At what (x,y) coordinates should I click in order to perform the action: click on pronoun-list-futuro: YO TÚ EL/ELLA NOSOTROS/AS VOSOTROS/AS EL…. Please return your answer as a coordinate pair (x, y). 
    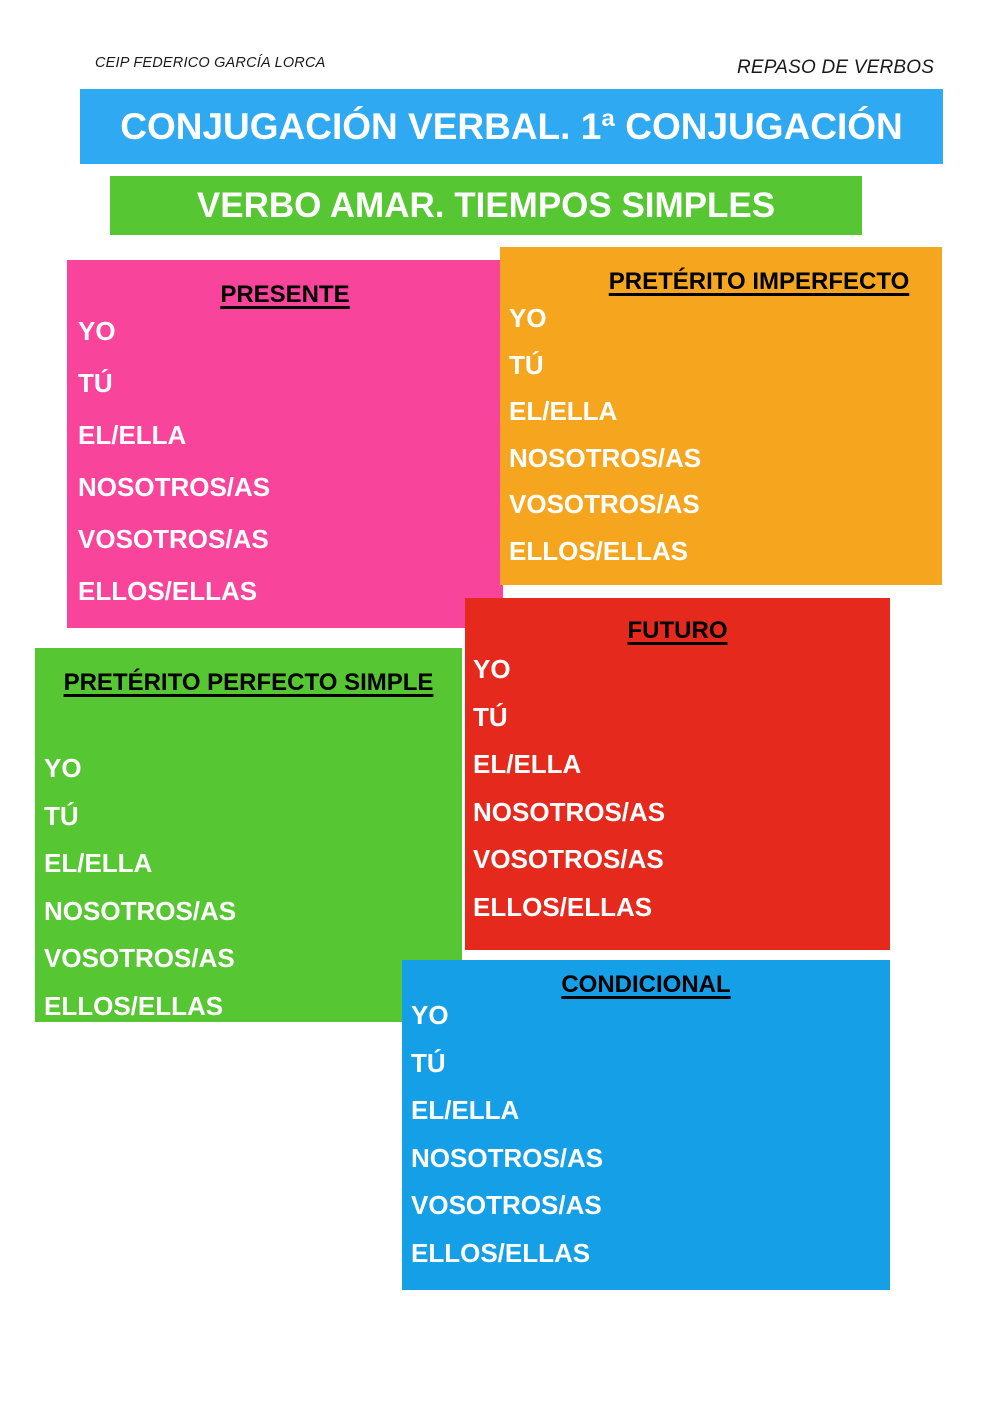
    Looking at the image, I should click on (677, 798).